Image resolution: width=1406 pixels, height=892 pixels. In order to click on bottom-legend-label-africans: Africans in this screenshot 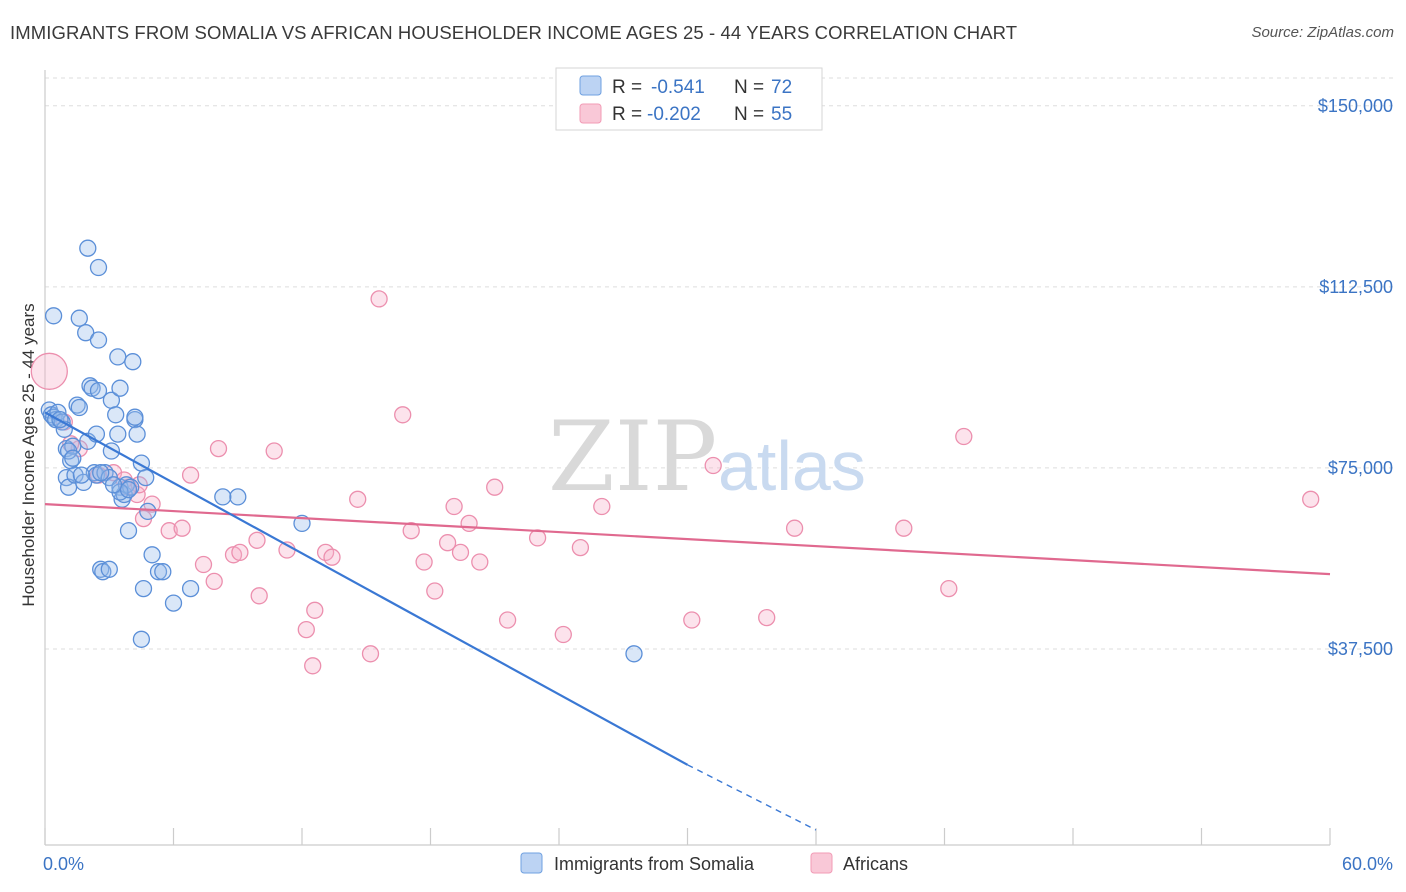, I will do `click(875, 864)`.